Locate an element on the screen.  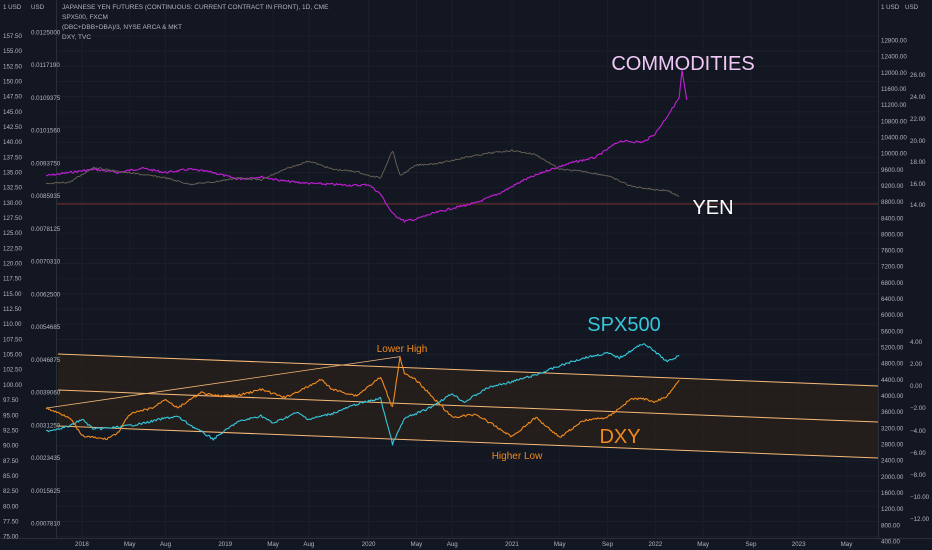
right-outer-tick-label: 4.00 is located at coordinates (916, 342).